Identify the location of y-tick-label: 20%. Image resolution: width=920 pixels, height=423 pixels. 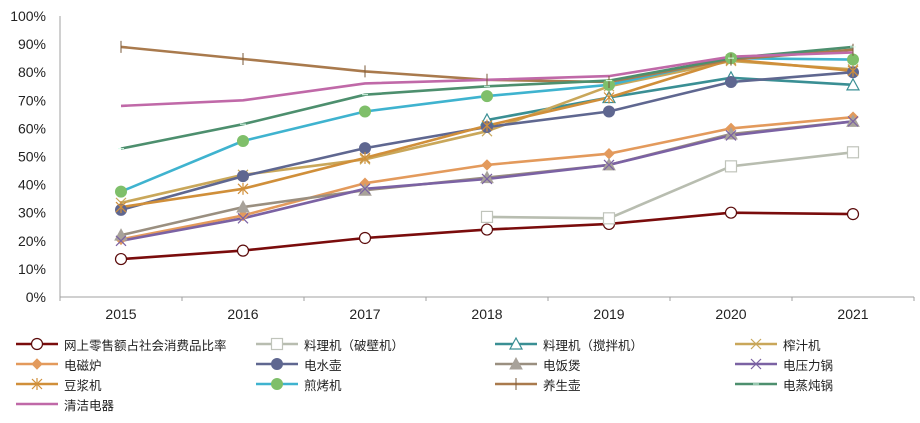
(32, 241).